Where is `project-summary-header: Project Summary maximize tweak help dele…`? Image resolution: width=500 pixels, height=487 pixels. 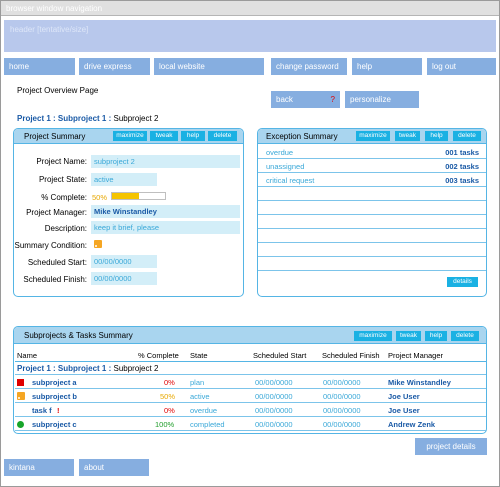
project-summary-header: Project Summary maximize tweak help dele… is located at coordinates (128, 136).